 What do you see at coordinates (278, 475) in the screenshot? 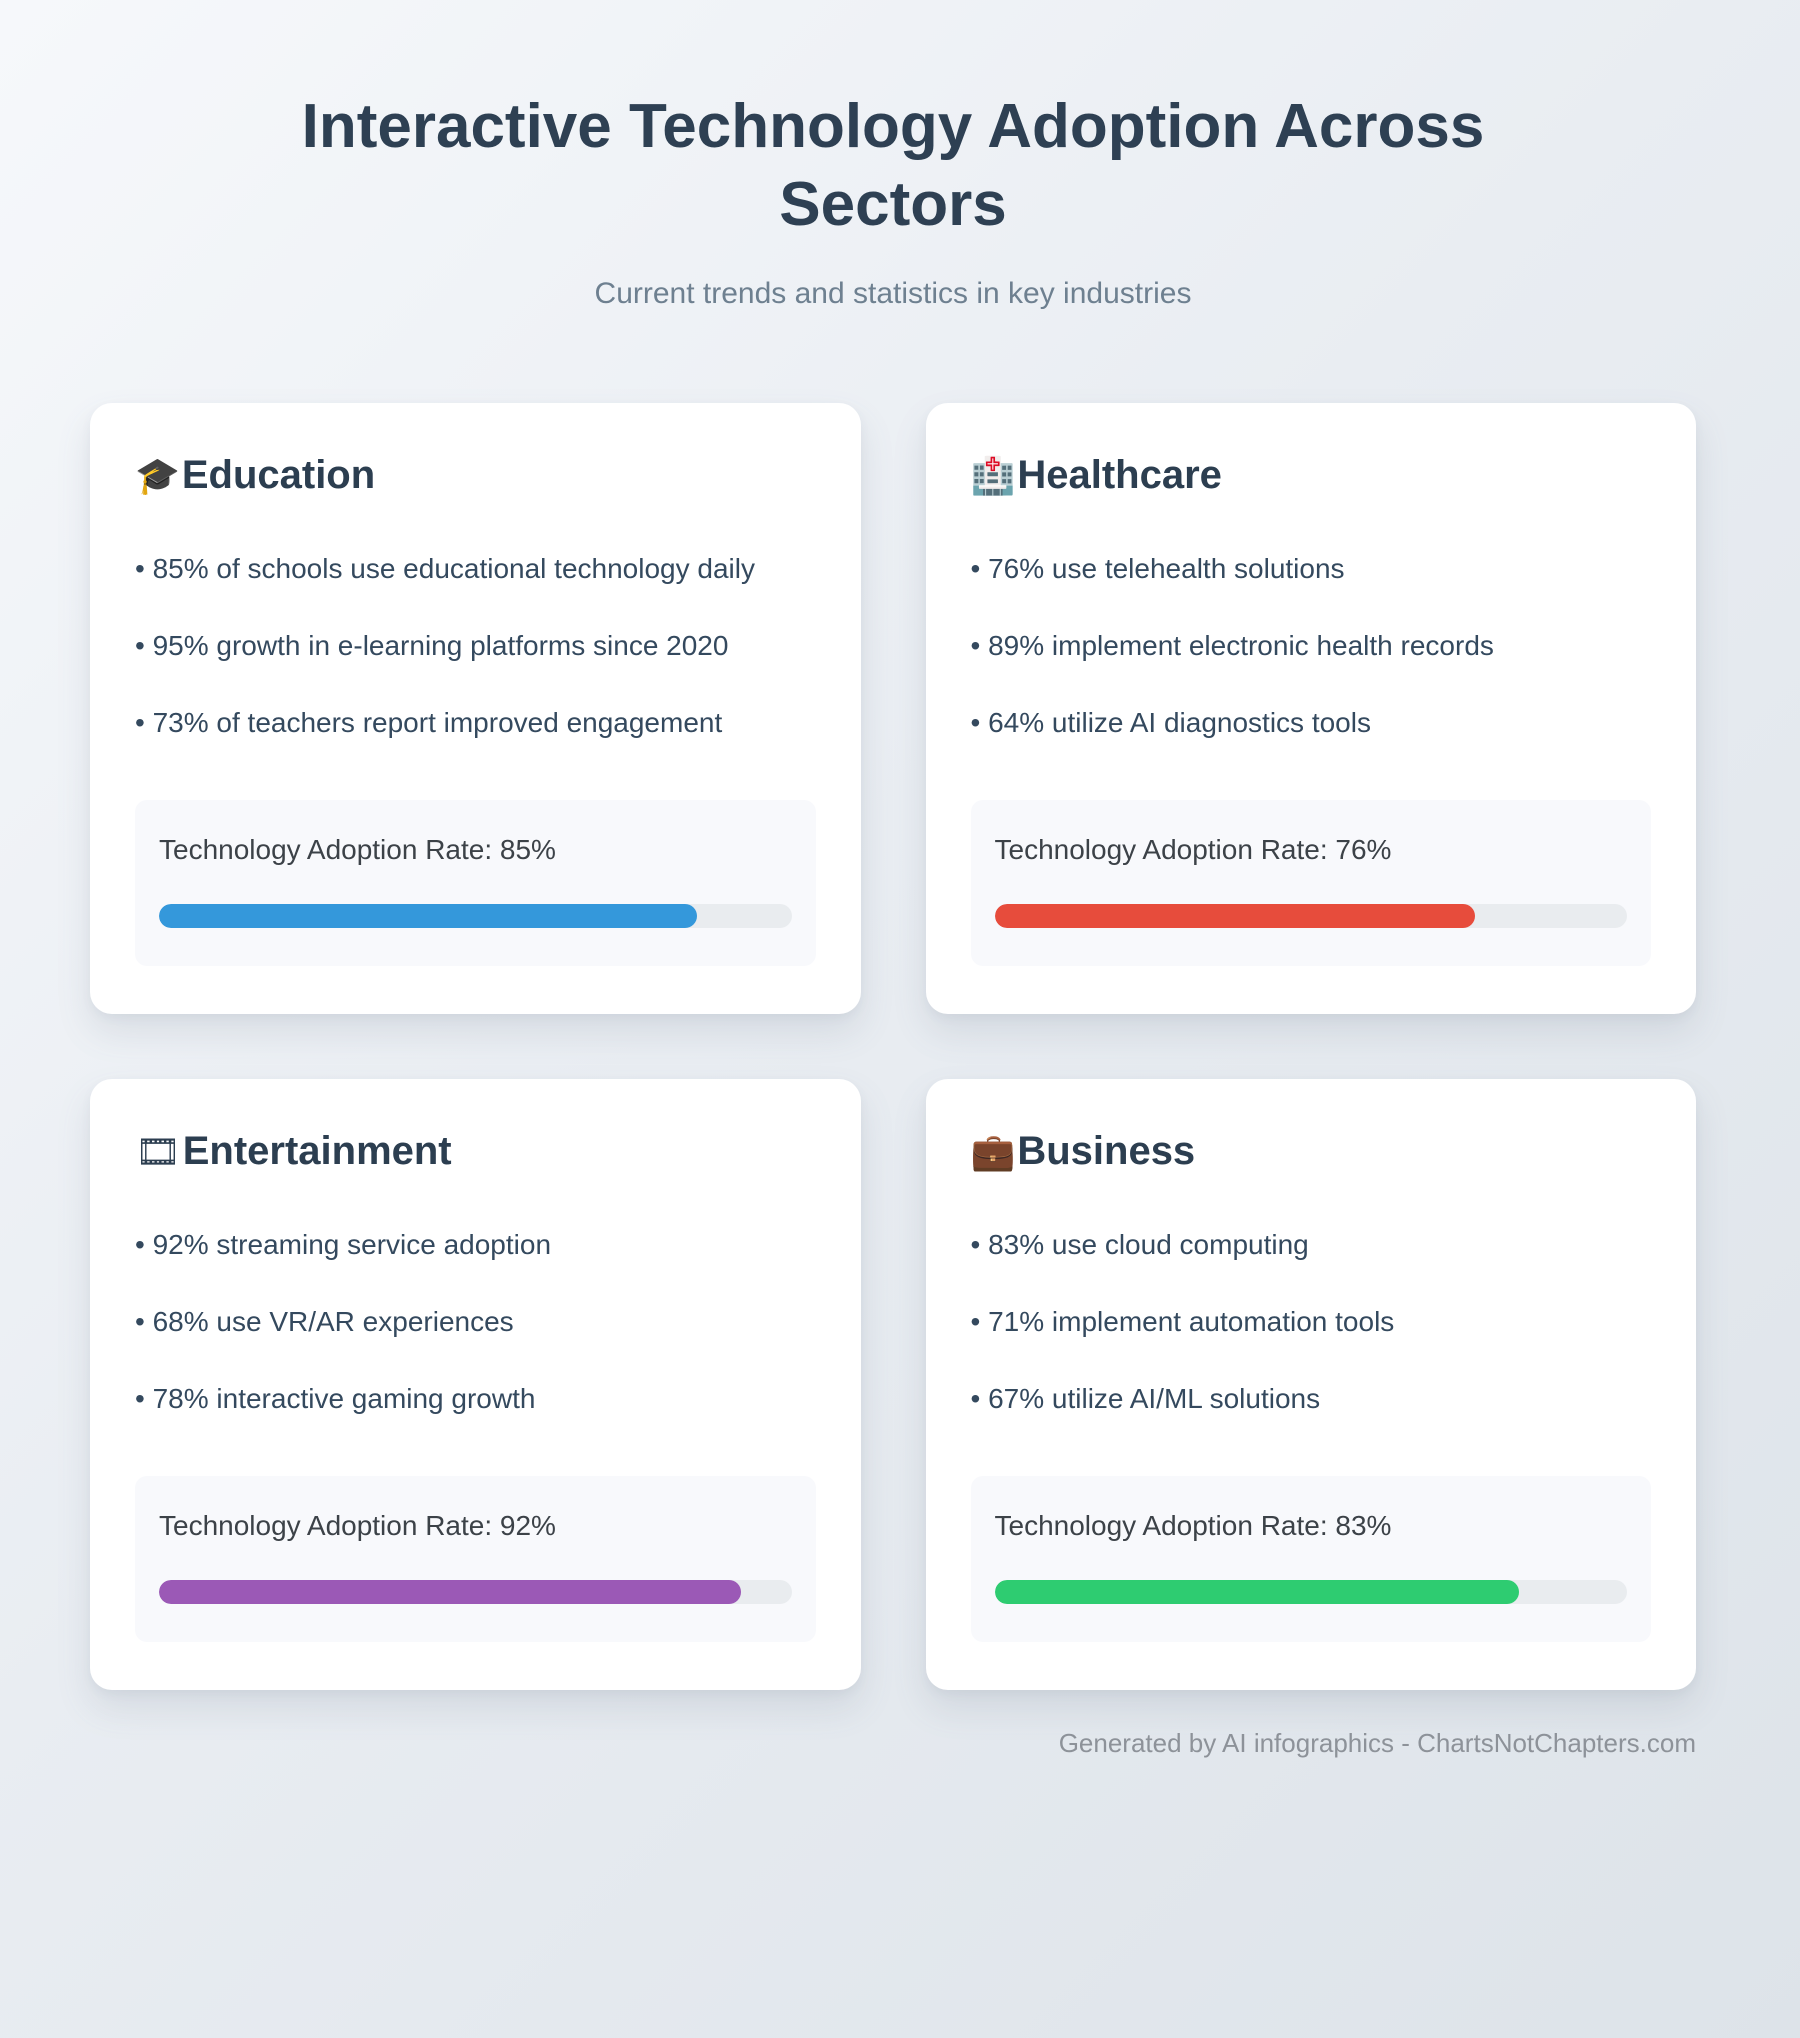
I see `card-title-text: Education` at bounding box center [278, 475].